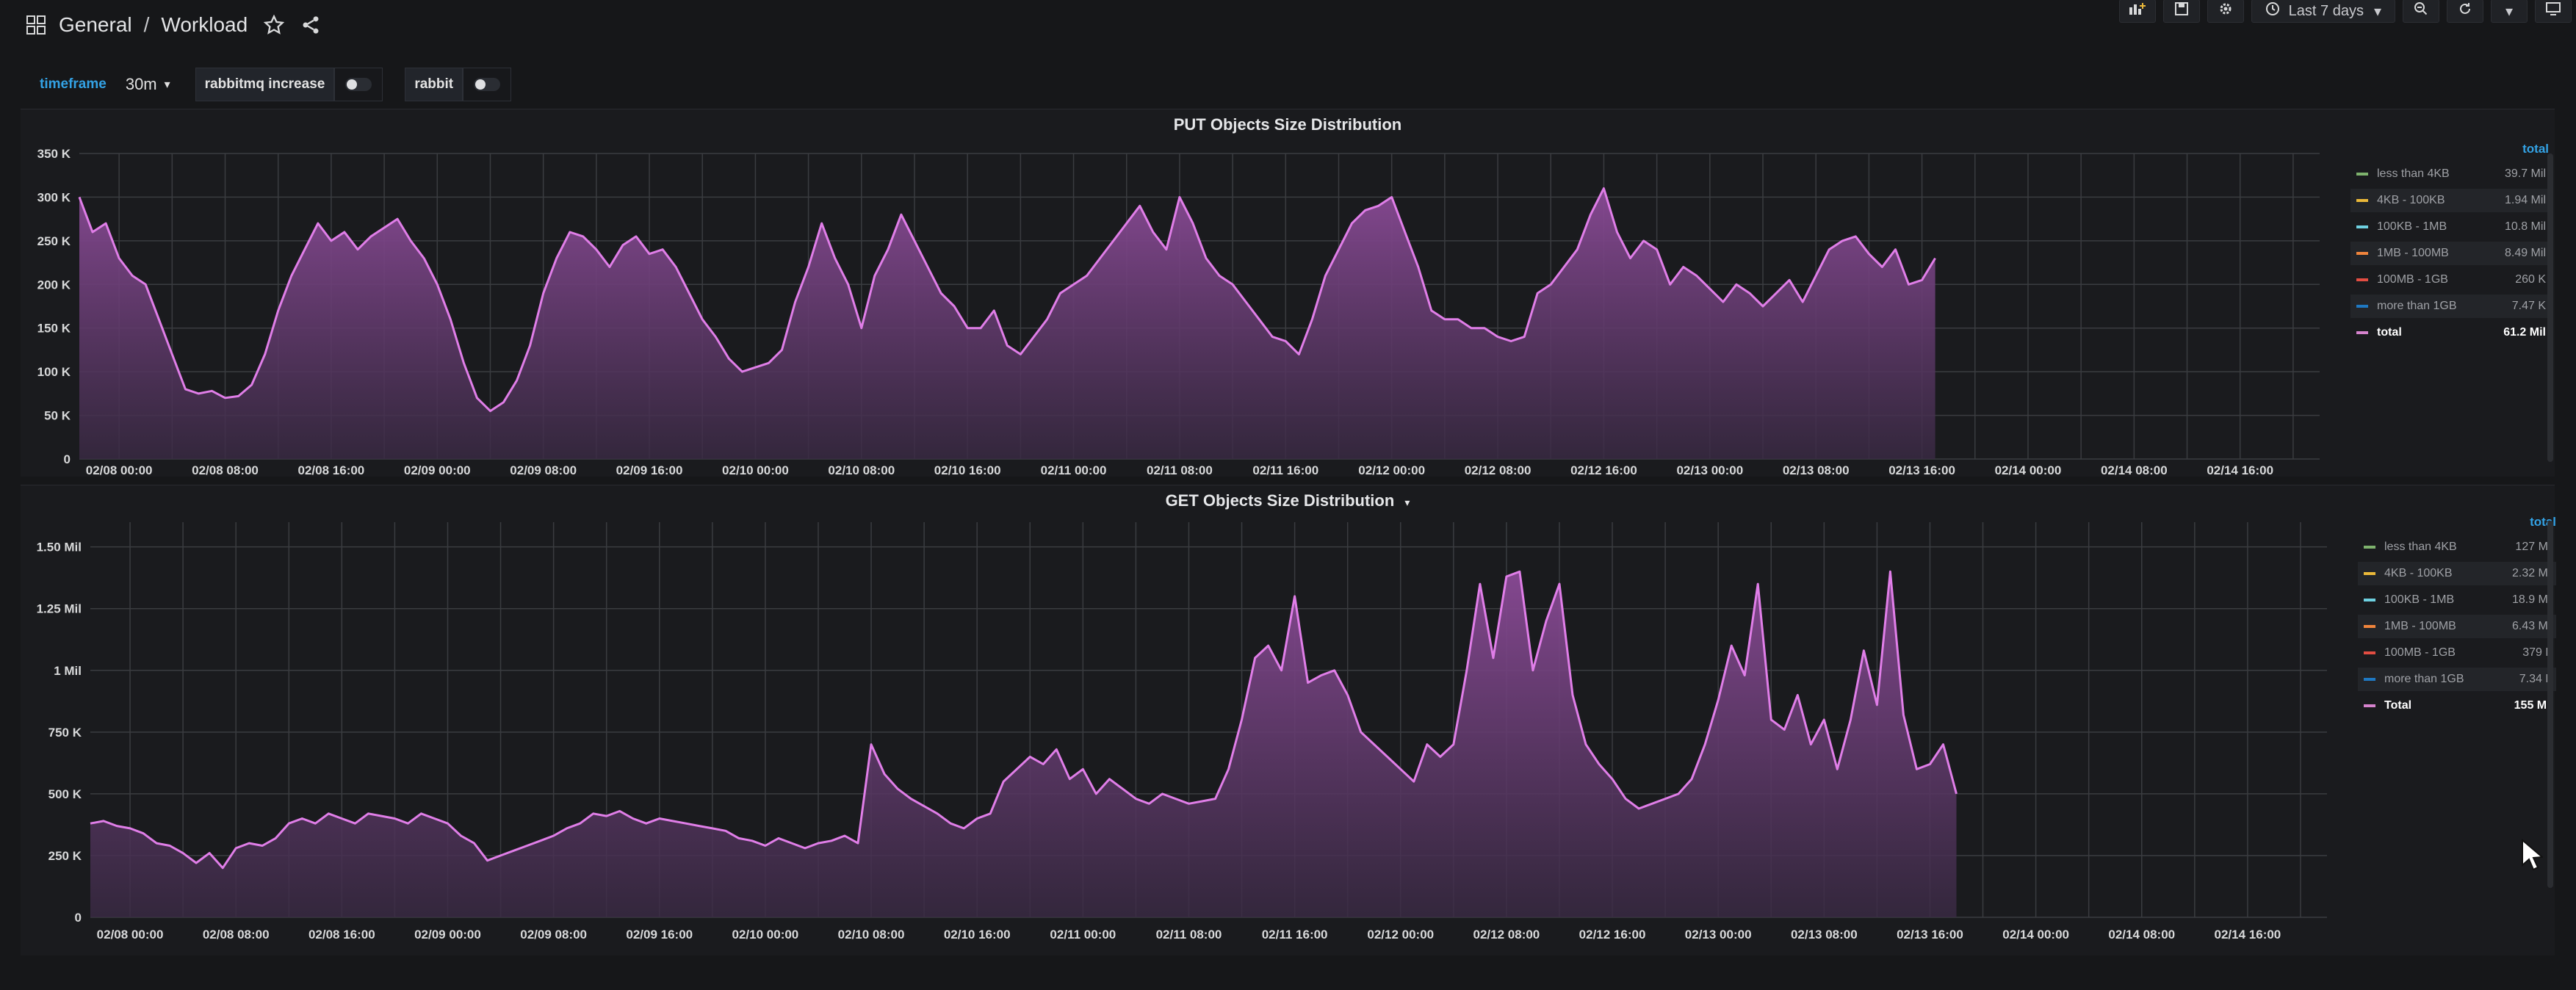 The width and height of the screenshot is (2576, 990). Describe the element at coordinates (2457, 573) in the screenshot. I see `legend-item: 4KB - 100KB 2.32 Mil` at that location.